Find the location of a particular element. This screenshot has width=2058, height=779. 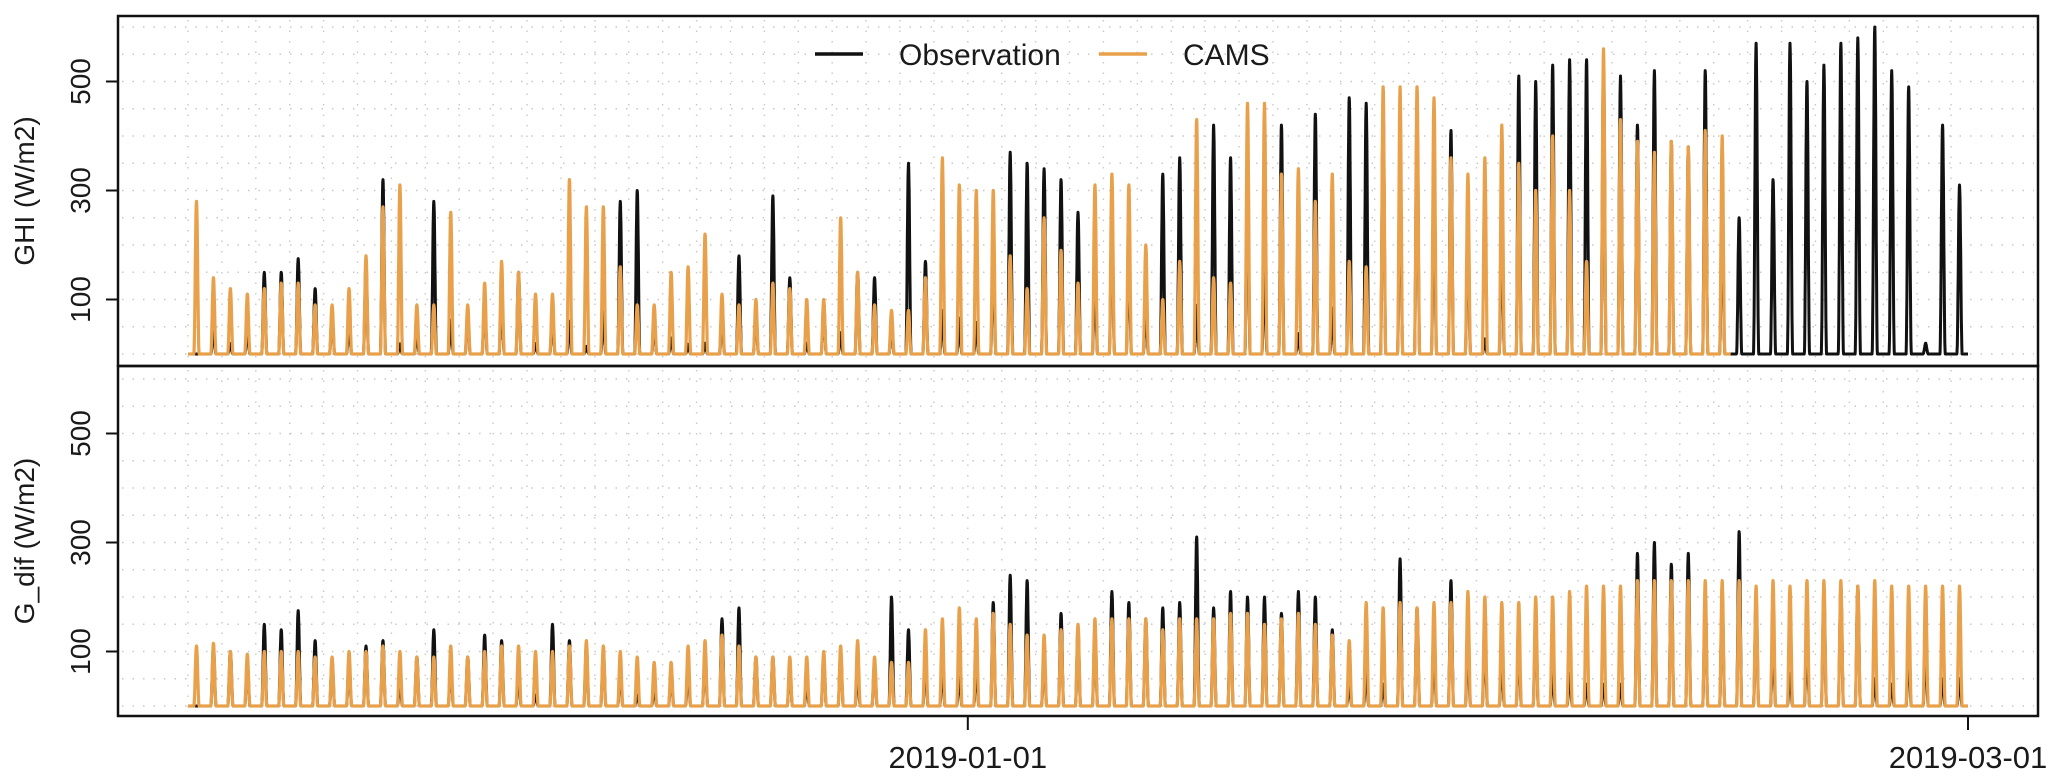

x-tick-label: 2019-01-01 is located at coordinates (968, 757).